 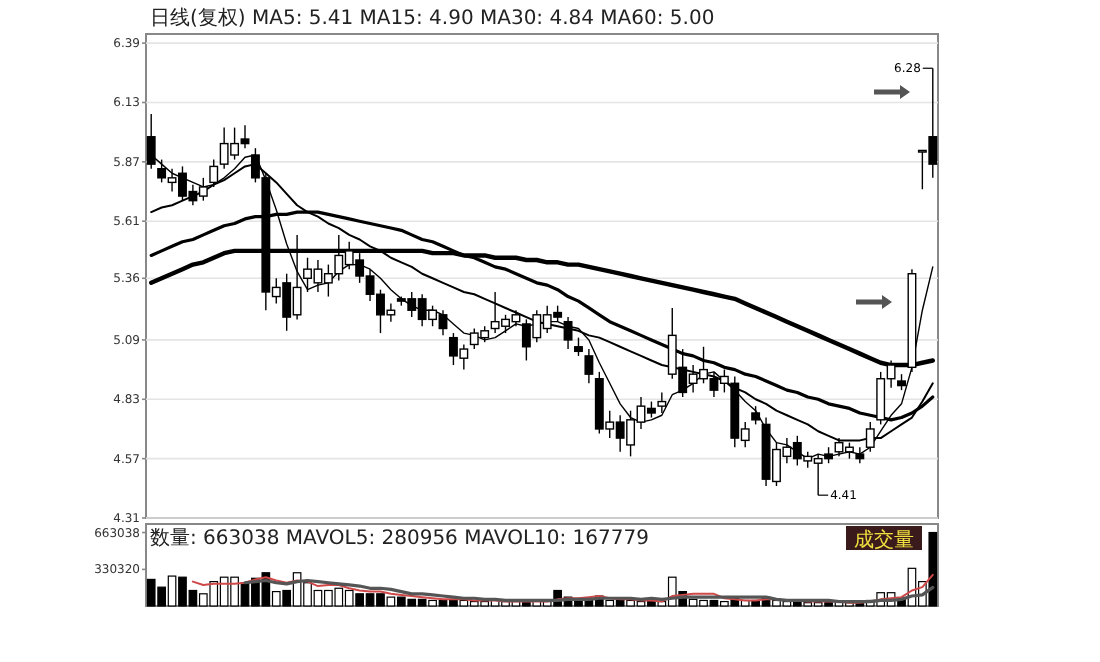 What do you see at coordinates (589, 591) in the screenshot?
I see `line-series` at bounding box center [589, 591].